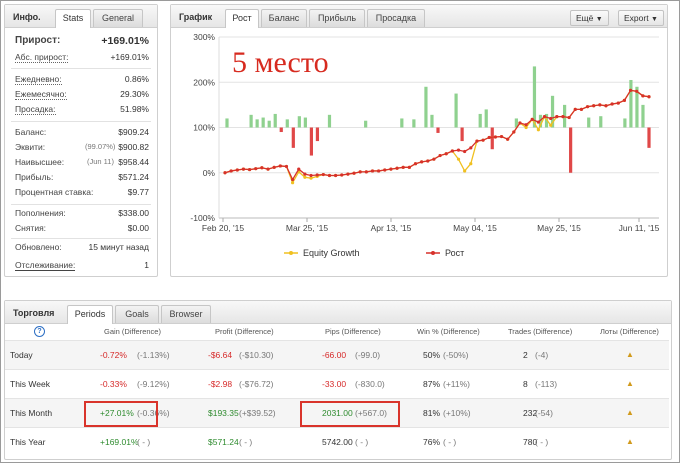 This screenshot has width=680, height=463. What do you see at coordinates (204, 128) in the screenshot?
I see `y-tick-label: 100%` at bounding box center [204, 128].